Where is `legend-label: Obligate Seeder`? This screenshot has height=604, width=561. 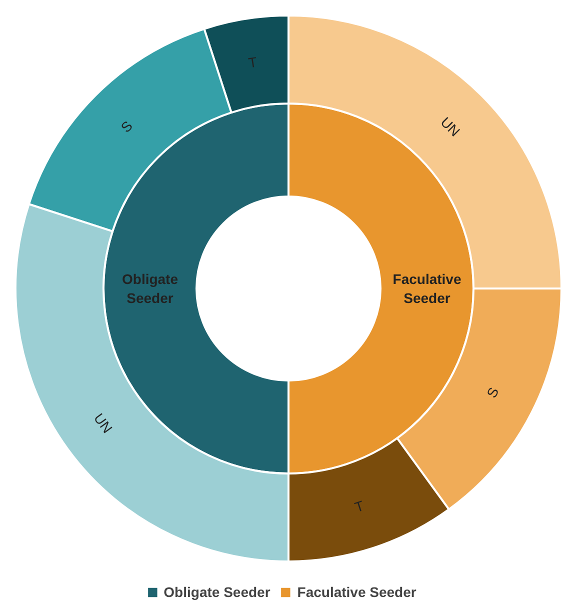 legend-label: Obligate Seeder is located at coordinates (217, 592).